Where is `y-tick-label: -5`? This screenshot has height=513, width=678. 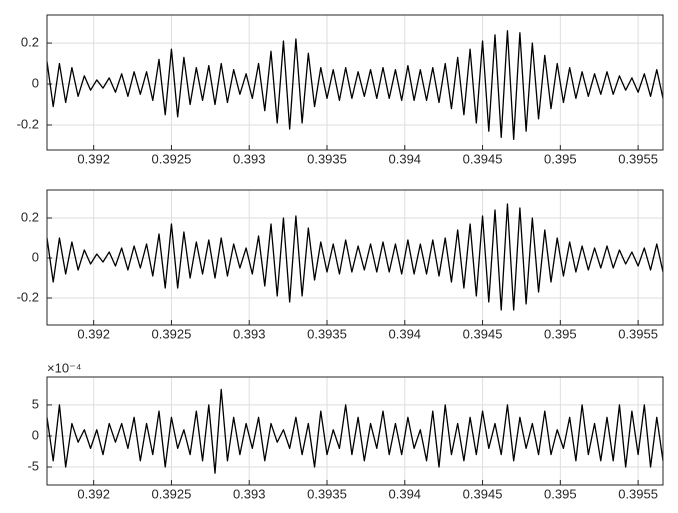
y-tick-label: -5 is located at coordinates (33, 465).